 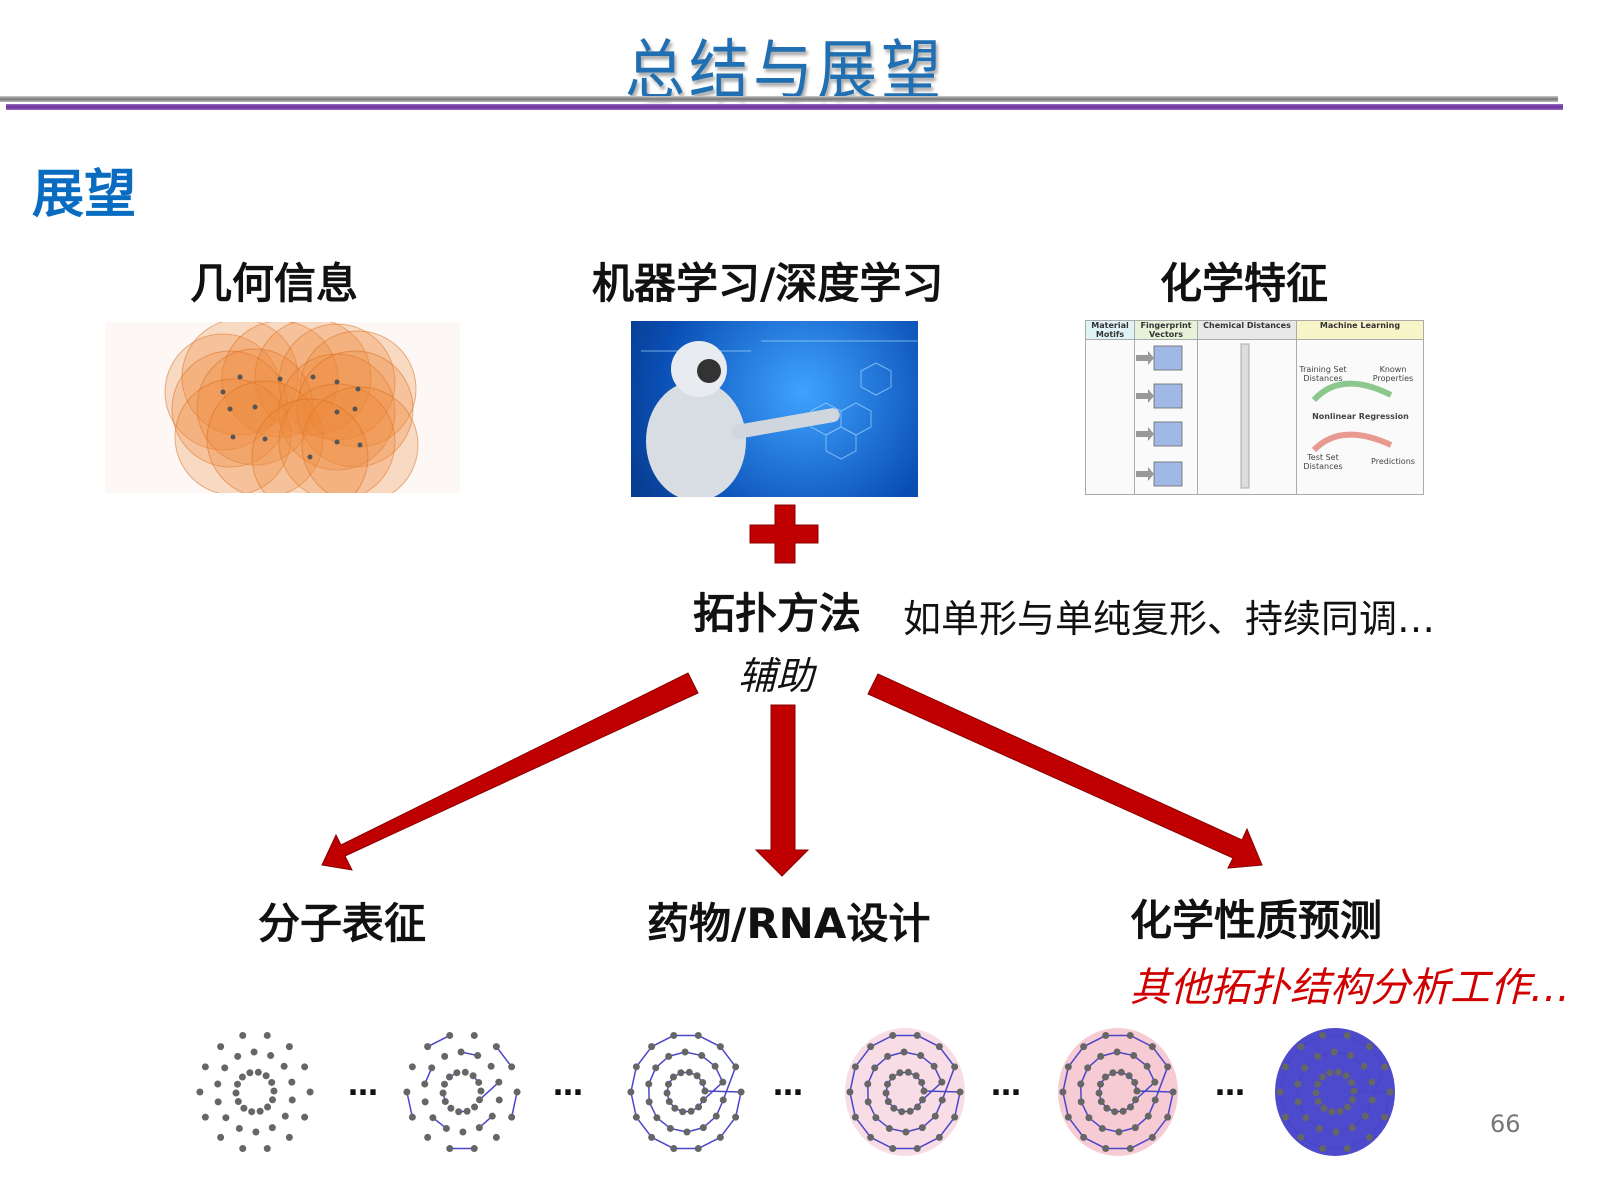 What do you see at coordinates (1256, 920) in the screenshot?
I see `app-property-prediction: 化学性质预测` at bounding box center [1256, 920].